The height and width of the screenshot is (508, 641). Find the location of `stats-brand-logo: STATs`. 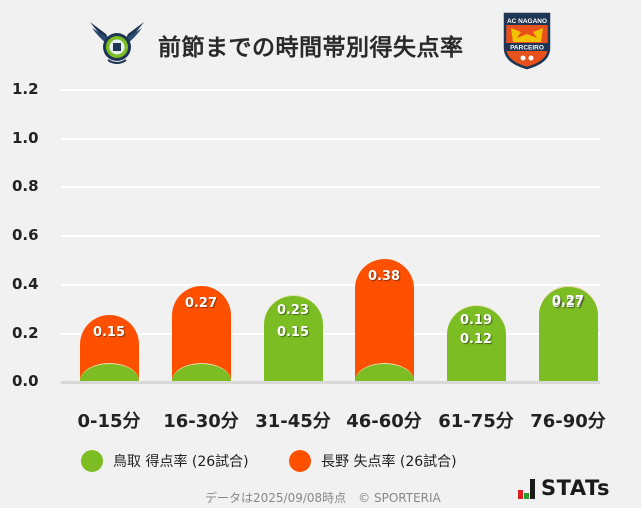

stats-brand-logo: STATs is located at coordinates (564, 488).